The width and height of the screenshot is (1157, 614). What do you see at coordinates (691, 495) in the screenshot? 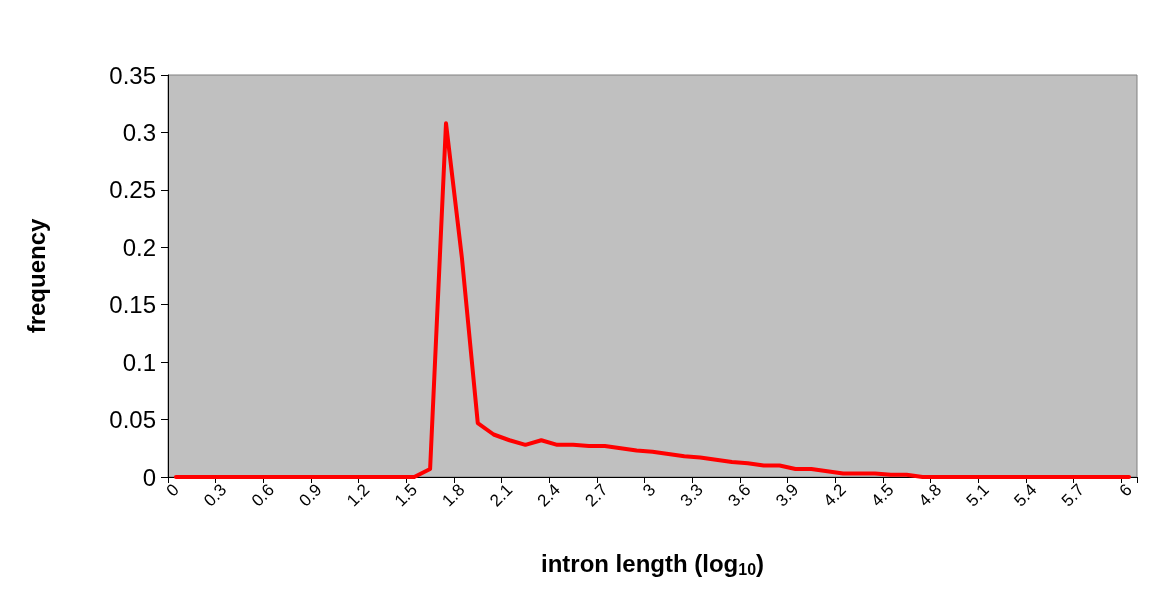
I see `x-tick-label: 3.3` at bounding box center [691, 495].